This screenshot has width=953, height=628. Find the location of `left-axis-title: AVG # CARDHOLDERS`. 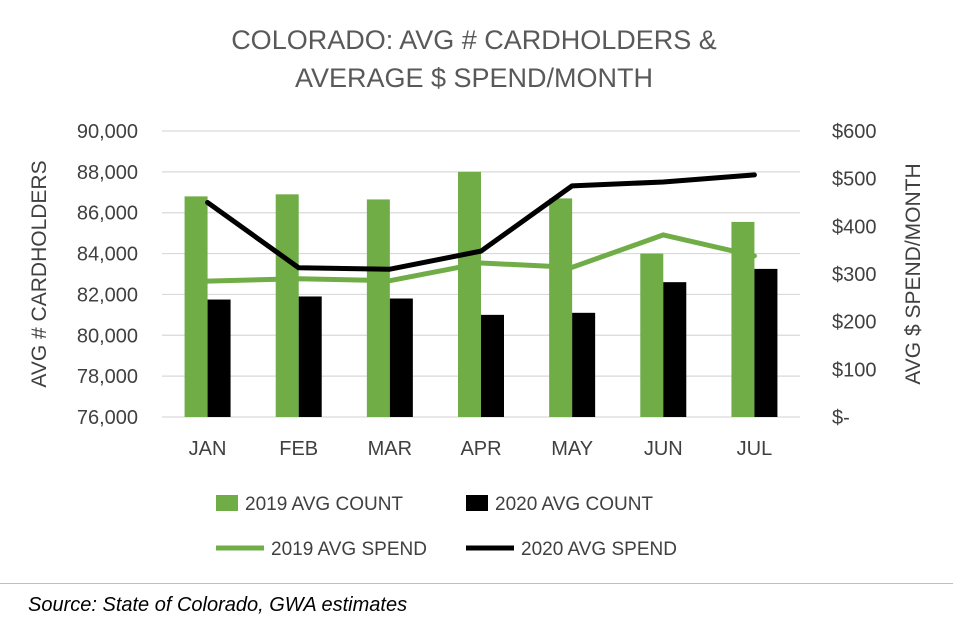

left-axis-title: AVG # CARDHOLDERS is located at coordinates (39, 273).